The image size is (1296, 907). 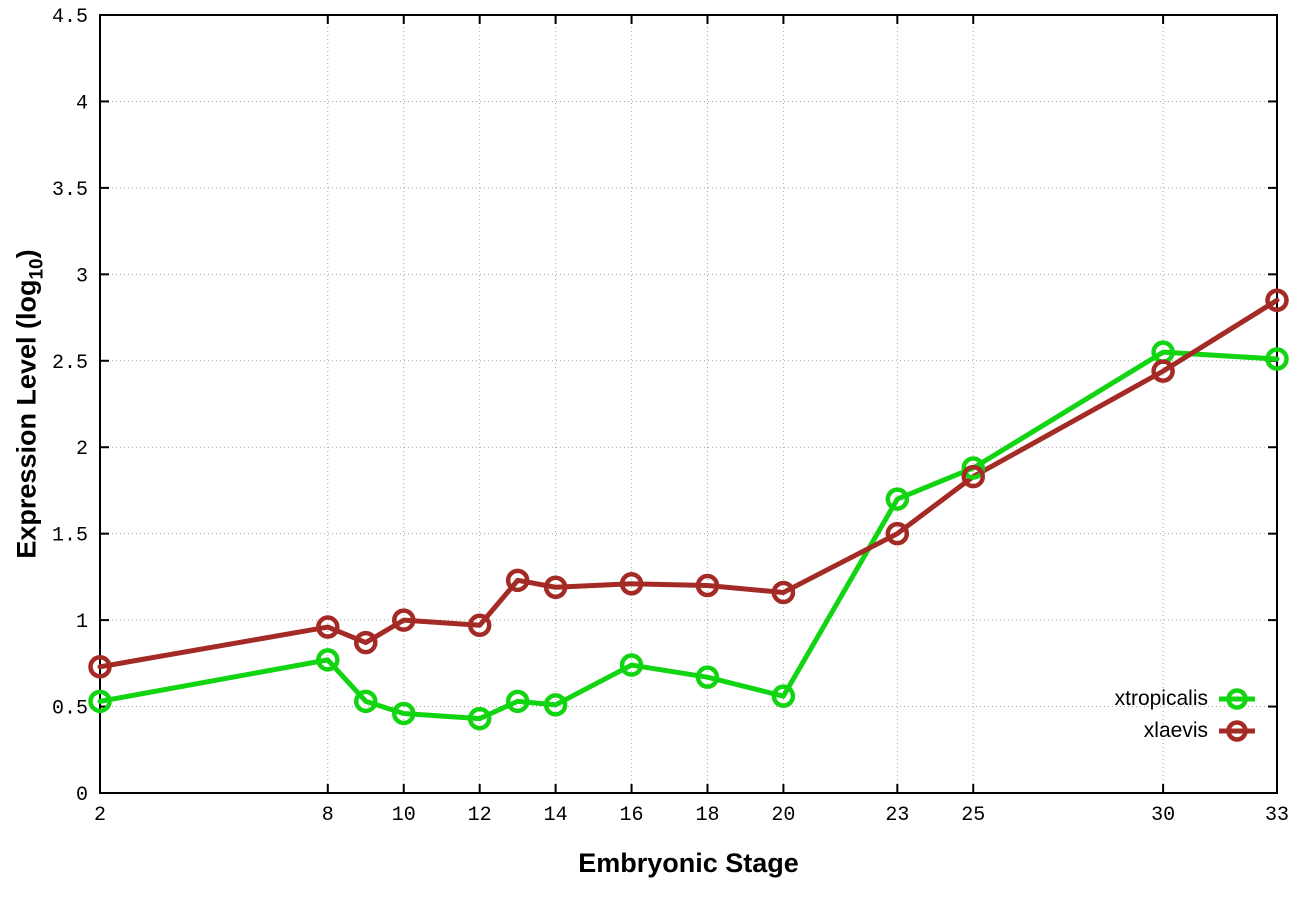 I want to click on x-tick-label: 30, so click(x=1163, y=815).